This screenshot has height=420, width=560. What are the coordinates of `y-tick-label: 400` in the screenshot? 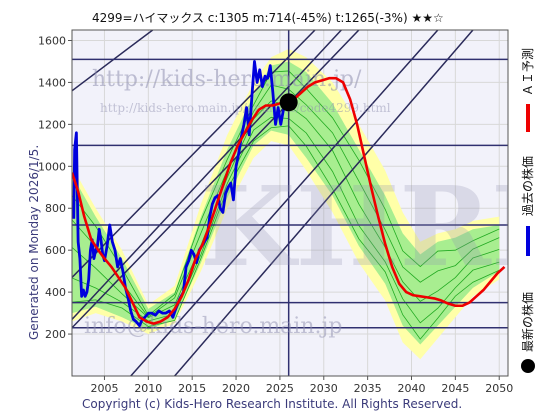 It's located at (55, 292).